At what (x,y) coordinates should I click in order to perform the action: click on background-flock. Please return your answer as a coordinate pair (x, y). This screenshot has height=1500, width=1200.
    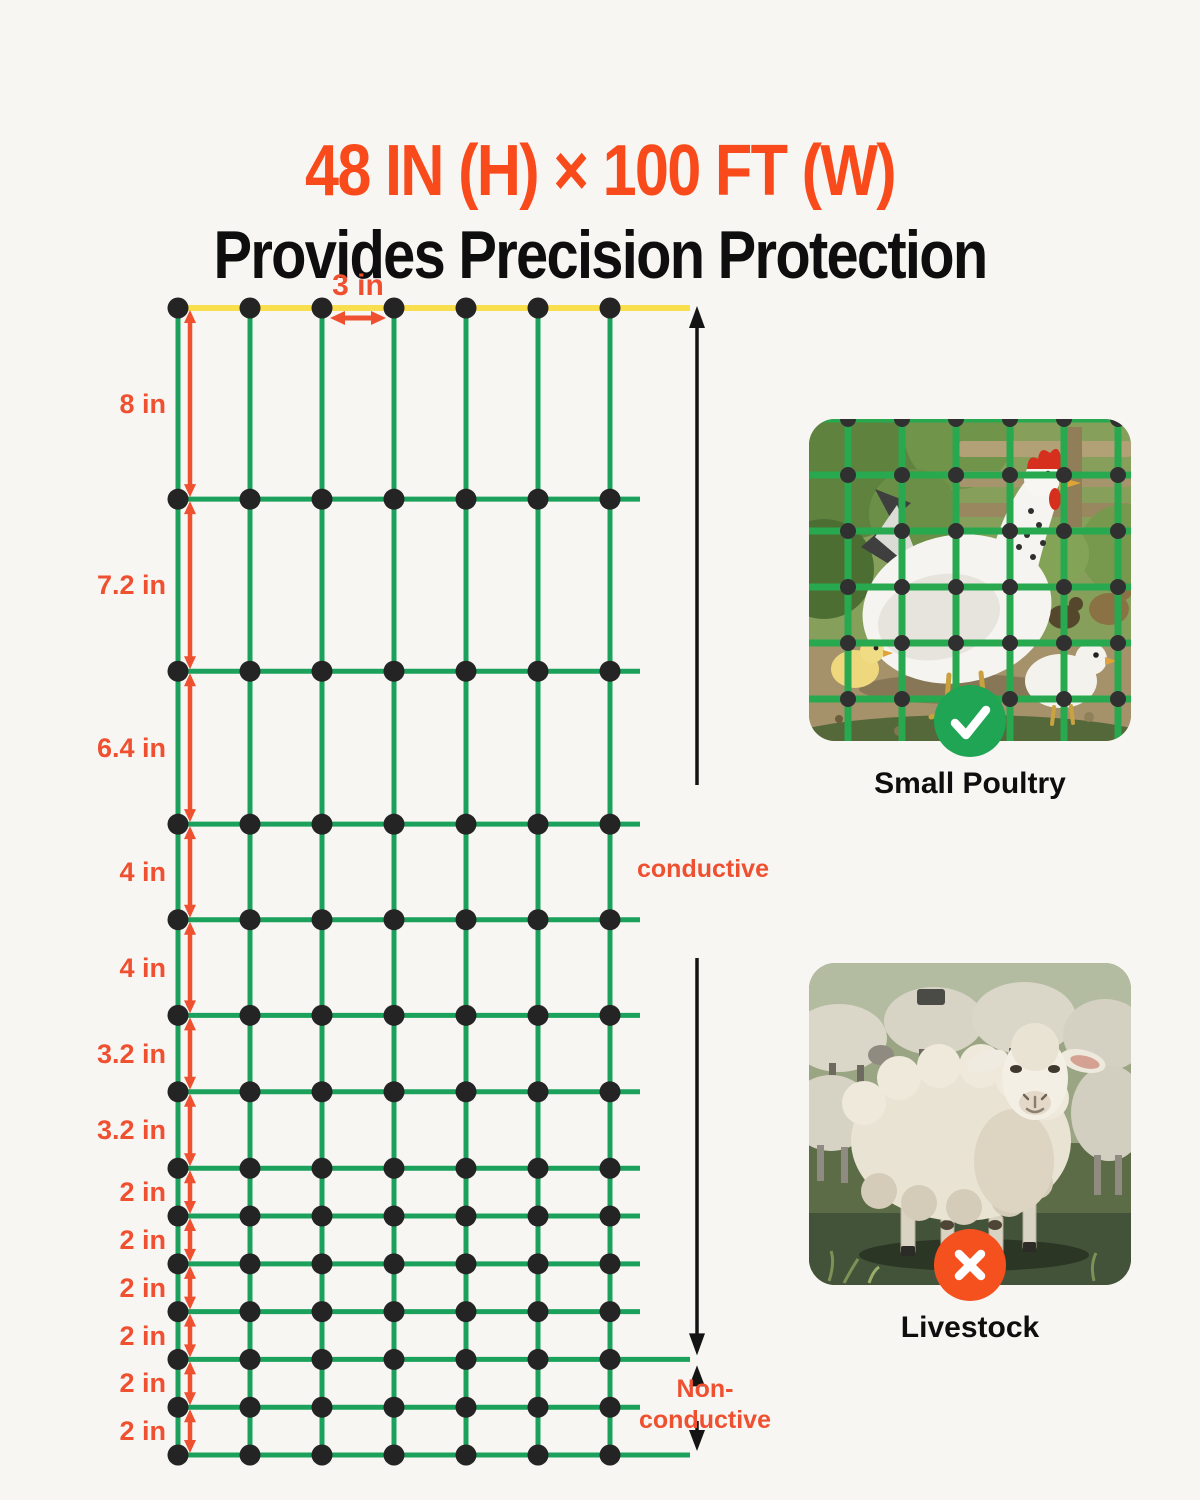
    Looking at the image, I should click on (970, 1088).